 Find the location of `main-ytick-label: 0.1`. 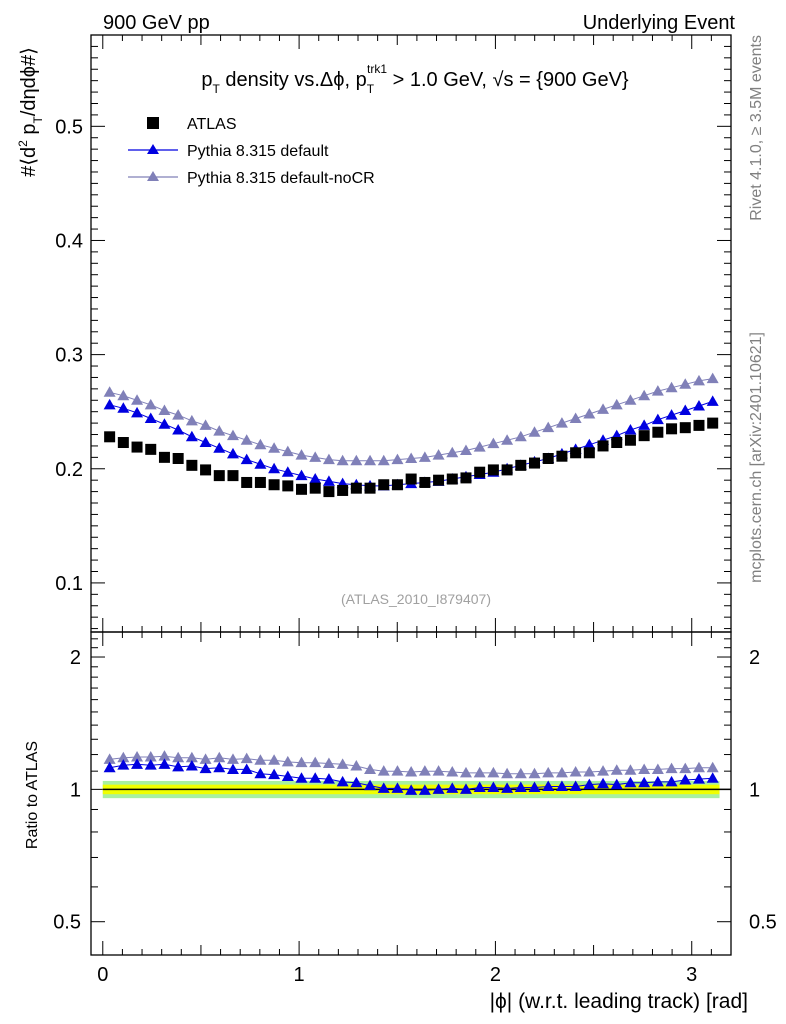

main-ytick-label: 0.1 is located at coordinates (69, 584).